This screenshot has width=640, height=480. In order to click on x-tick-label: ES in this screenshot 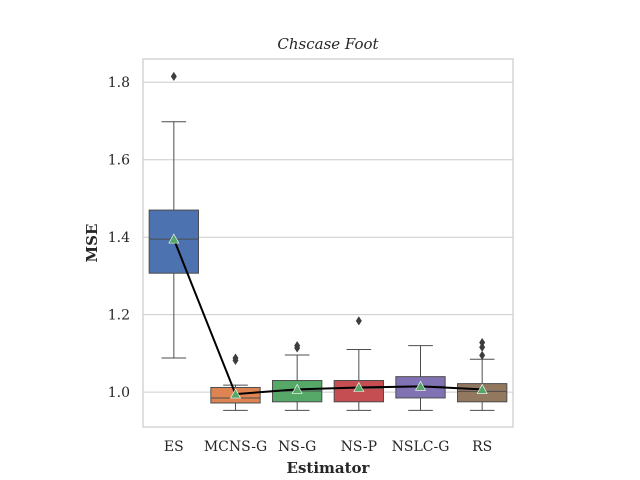, I will do `click(174, 447)`.